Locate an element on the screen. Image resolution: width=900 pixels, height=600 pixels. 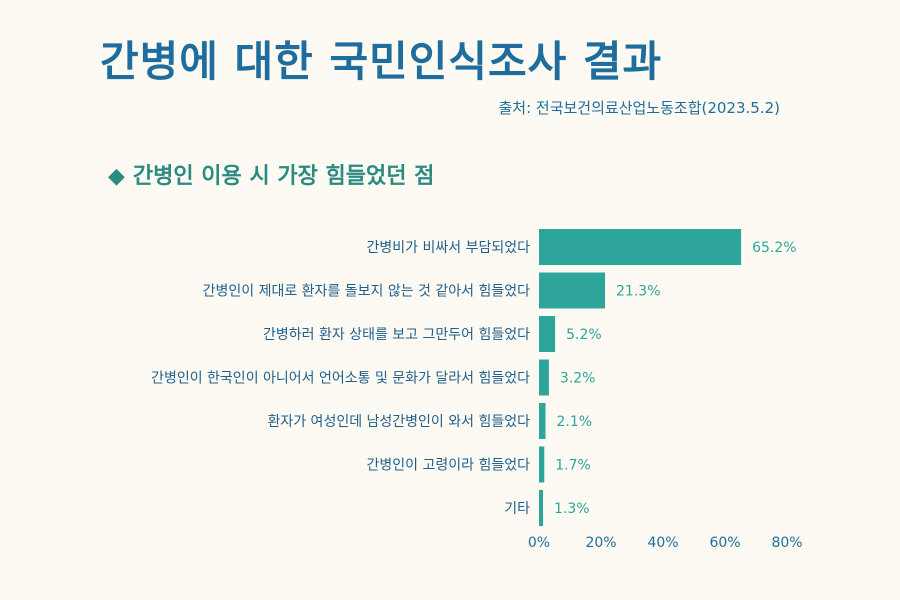
value-label-3: 3.2% is located at coordinates (578, 379).